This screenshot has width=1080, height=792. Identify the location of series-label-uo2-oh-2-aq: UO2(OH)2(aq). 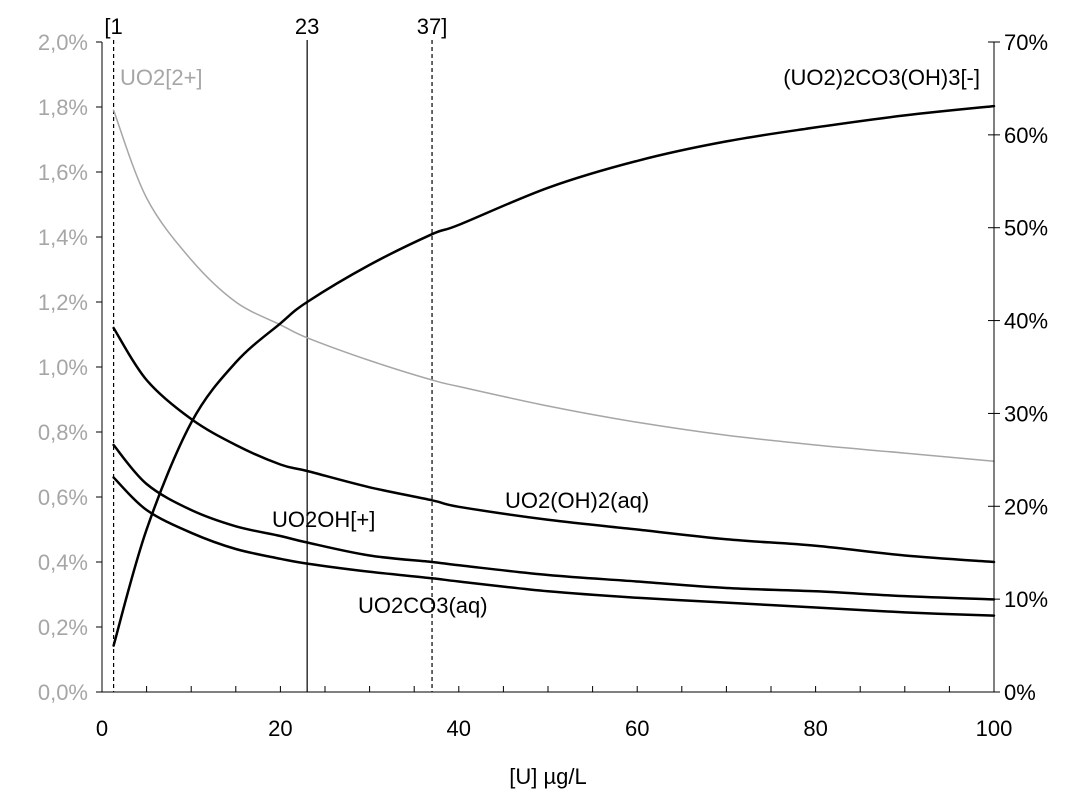
(577, 500).